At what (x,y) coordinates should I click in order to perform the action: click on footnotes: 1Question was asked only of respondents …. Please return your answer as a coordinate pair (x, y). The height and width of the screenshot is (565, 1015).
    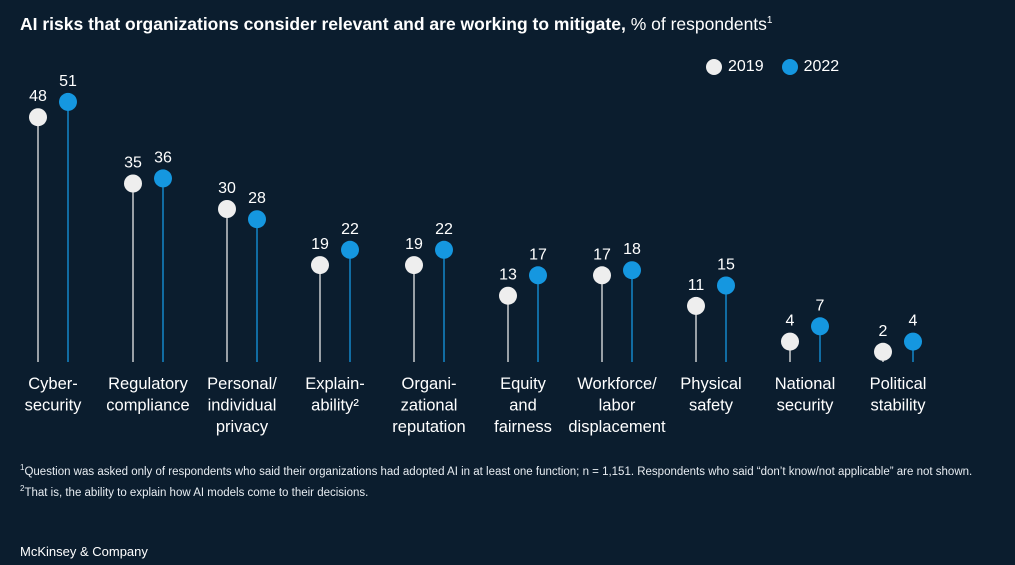
    Looking at the image, I should click on (515, 482).